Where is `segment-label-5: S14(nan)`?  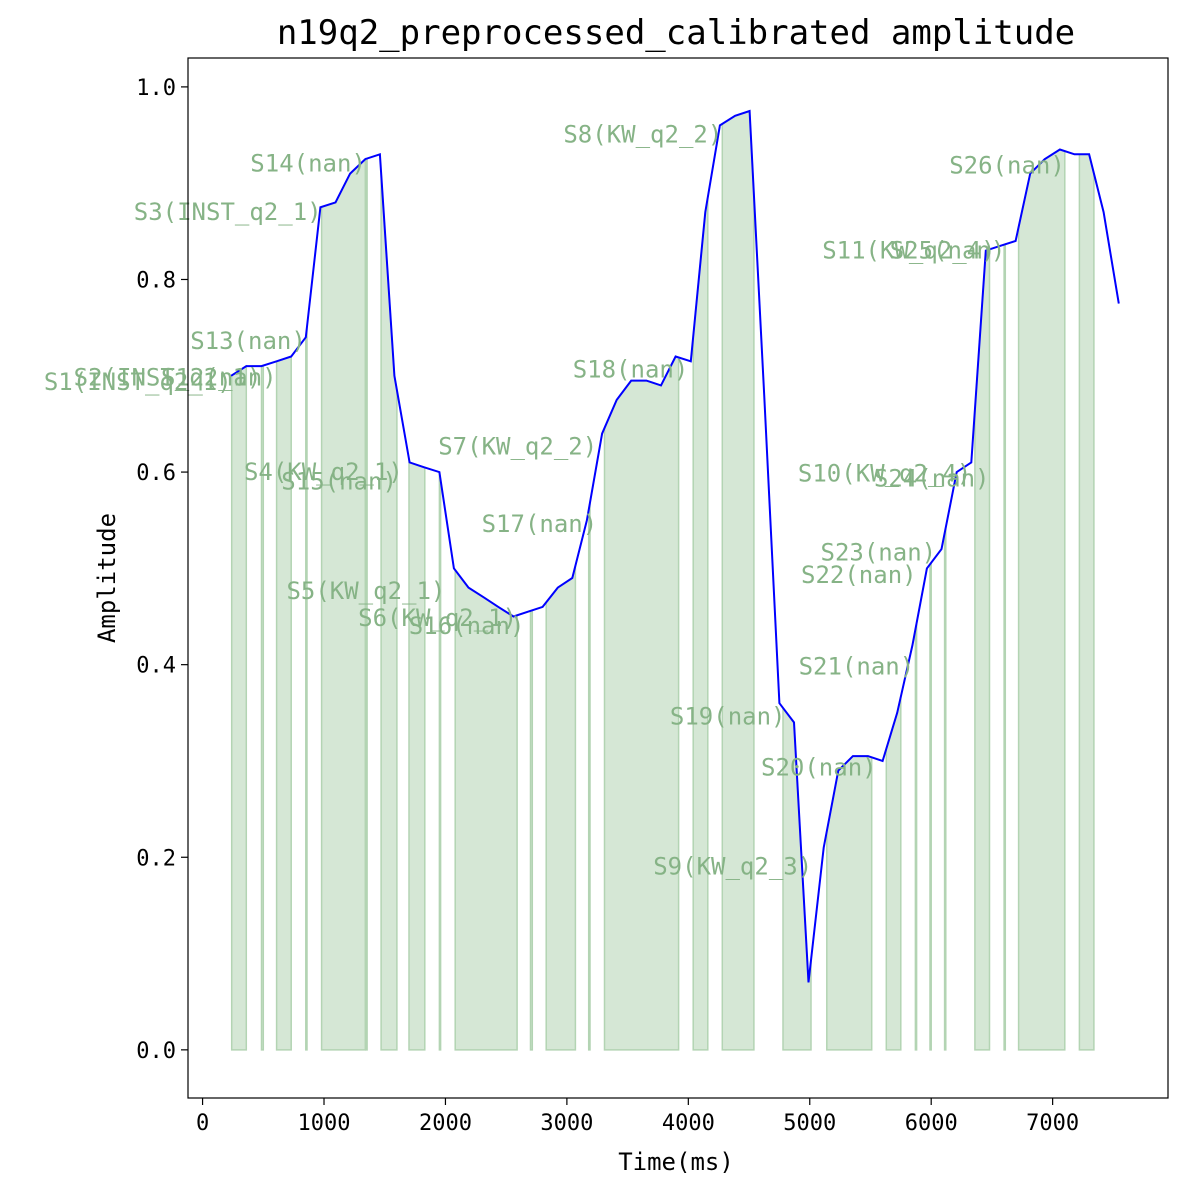
segment-label-5: S14(nan) is located at coordinates (308, 164).